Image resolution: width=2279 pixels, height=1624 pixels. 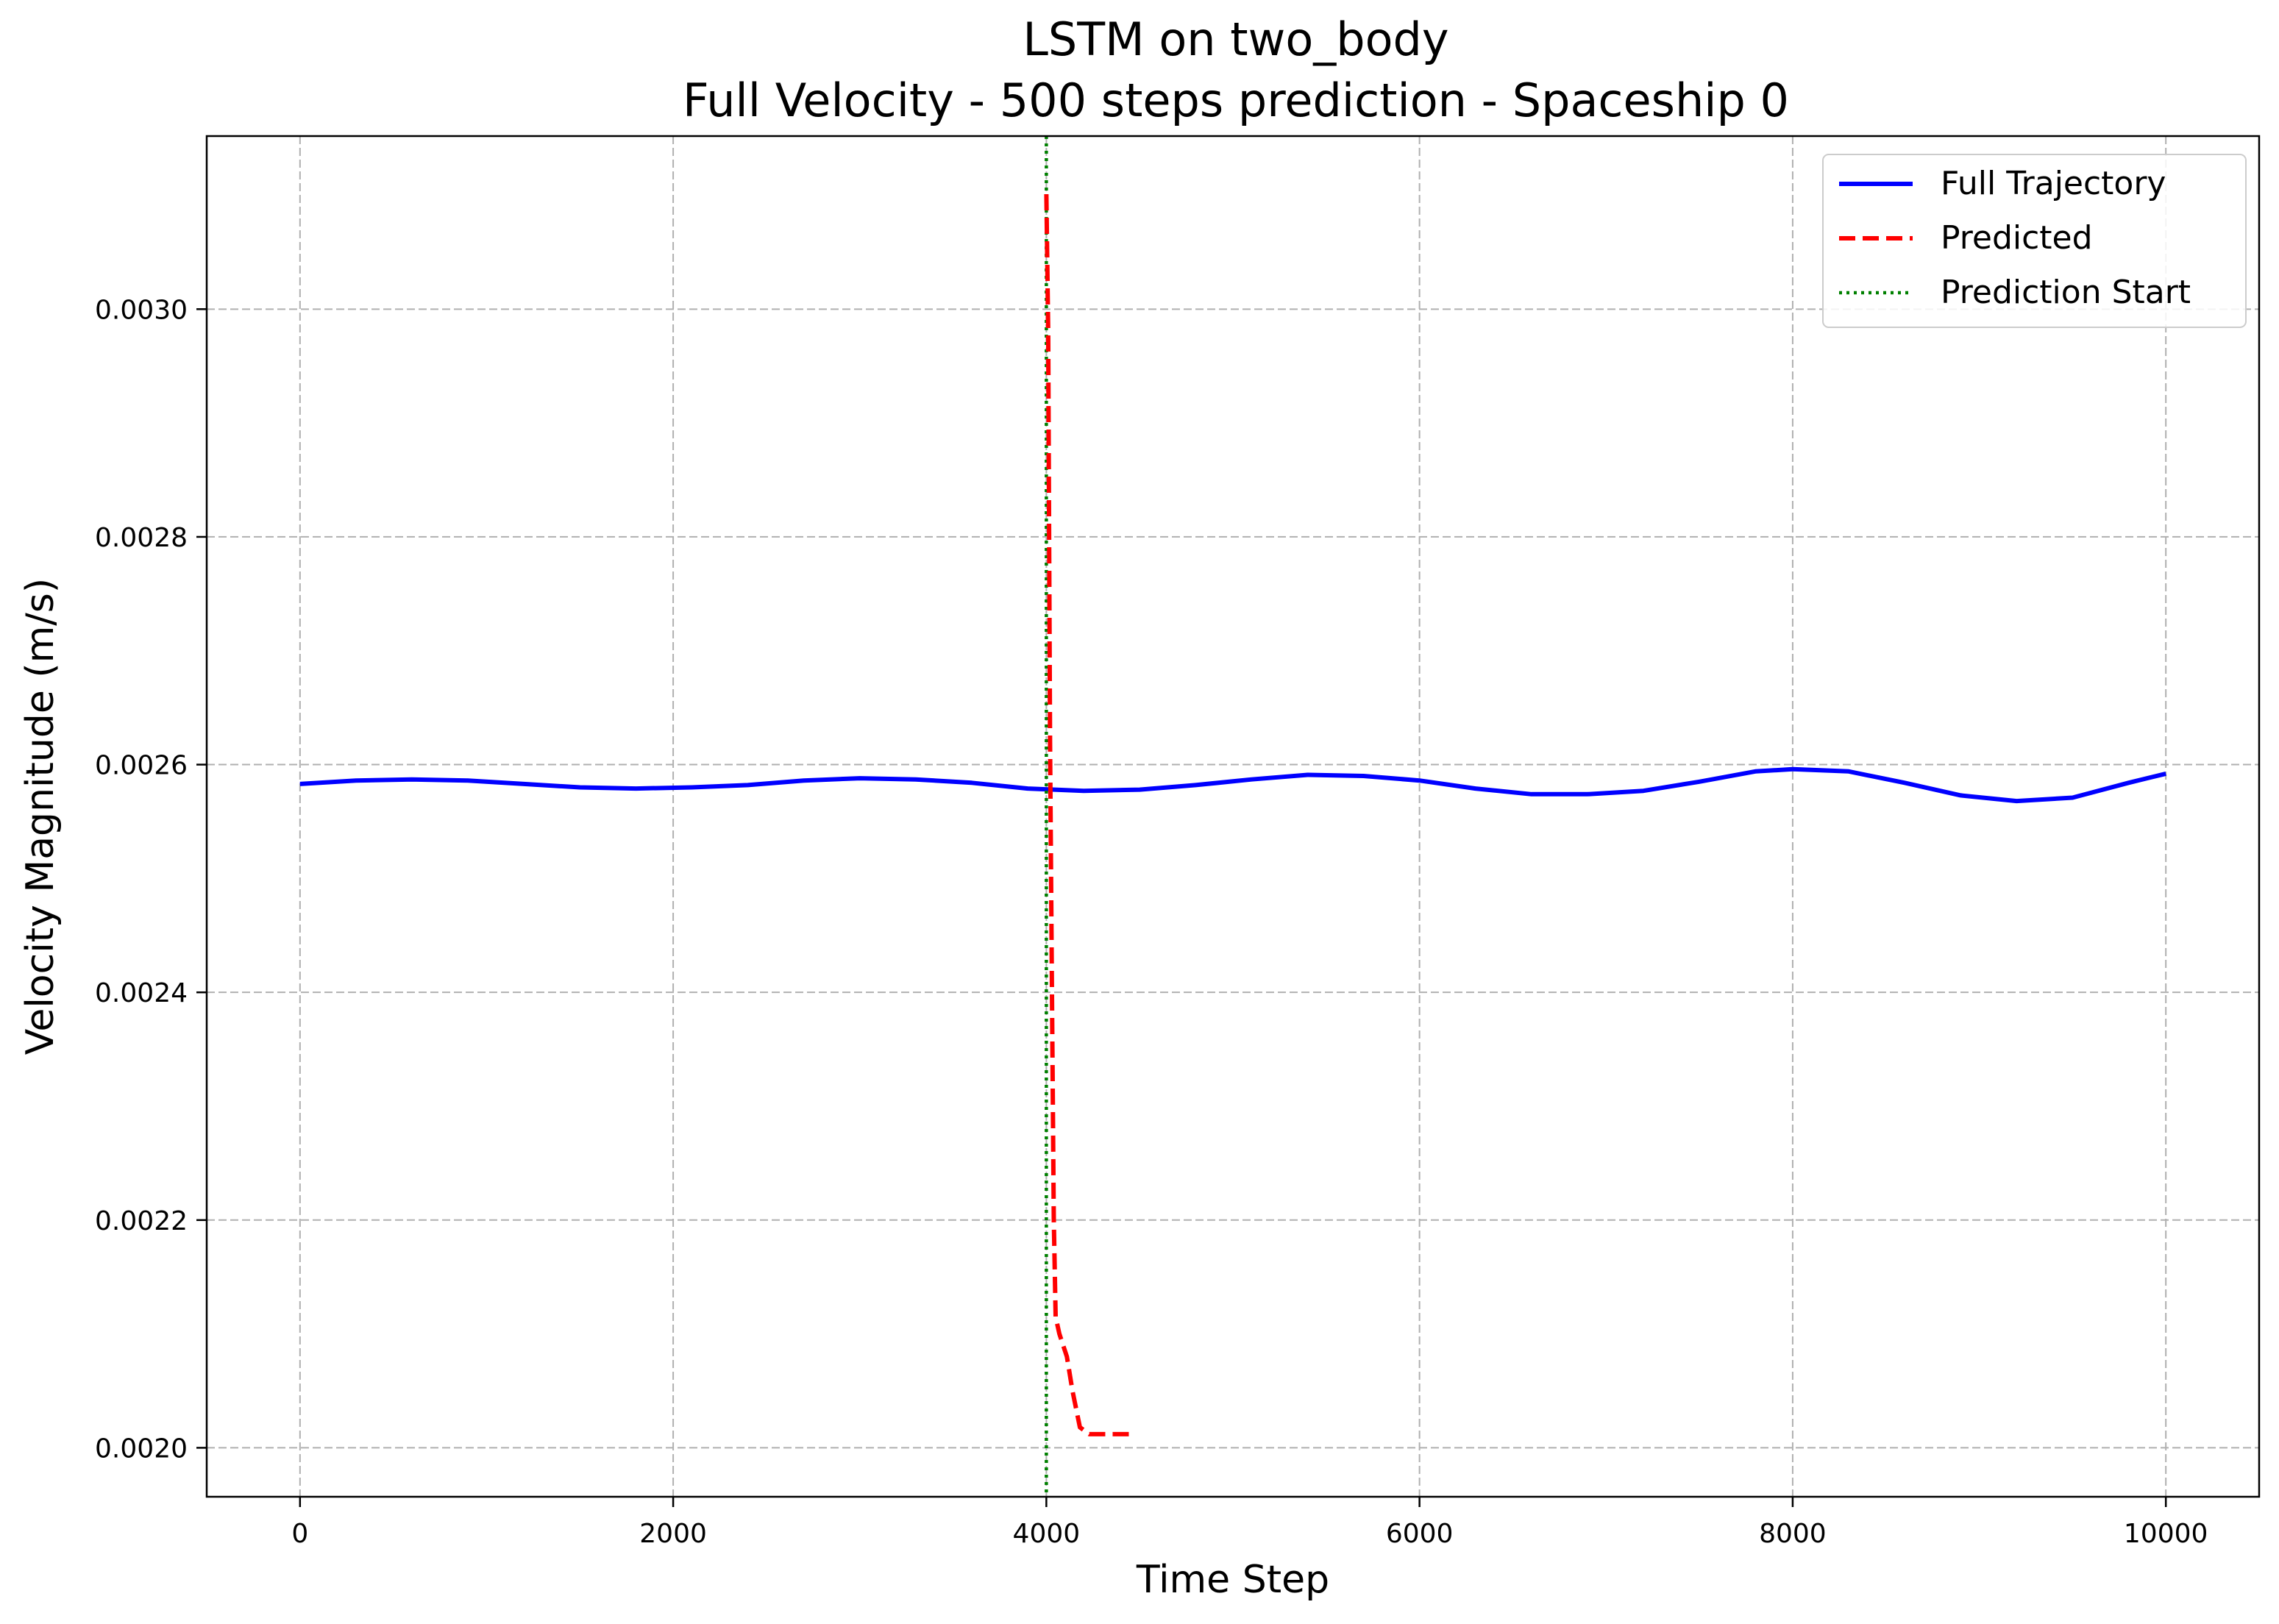 What do you see at coordinates (1420, 1534) in the screenshot?
I see `x-tick-label: 6000` at bounding box center [1420, 1534].